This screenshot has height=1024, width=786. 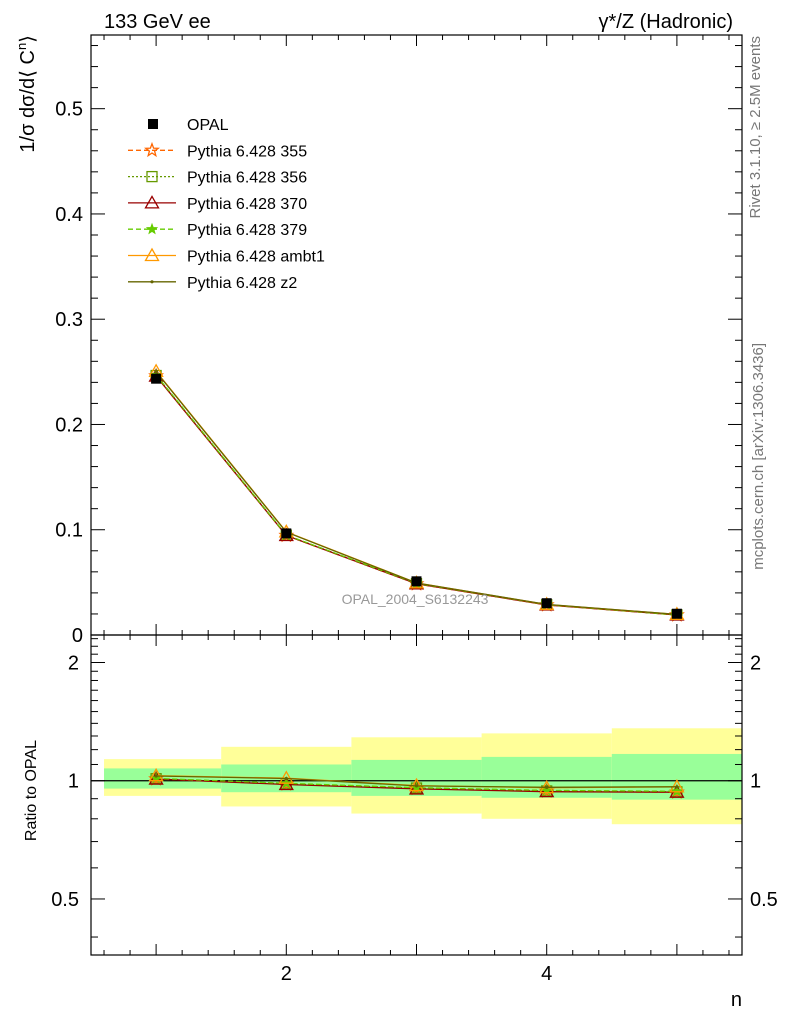 I want to click on main-y-tick-label-2: 0.1, so click(x=69, y=531).